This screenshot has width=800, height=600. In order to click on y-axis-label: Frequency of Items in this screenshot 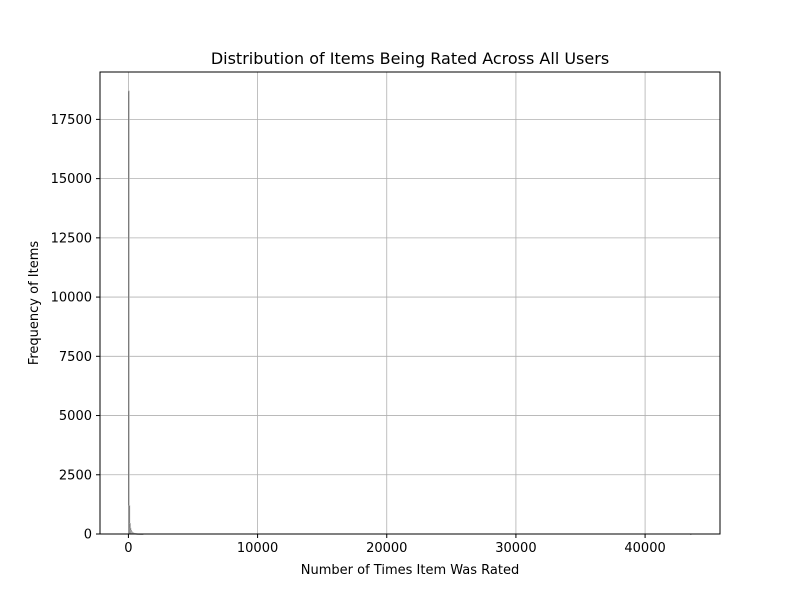, I will do `click(34, 303)`.